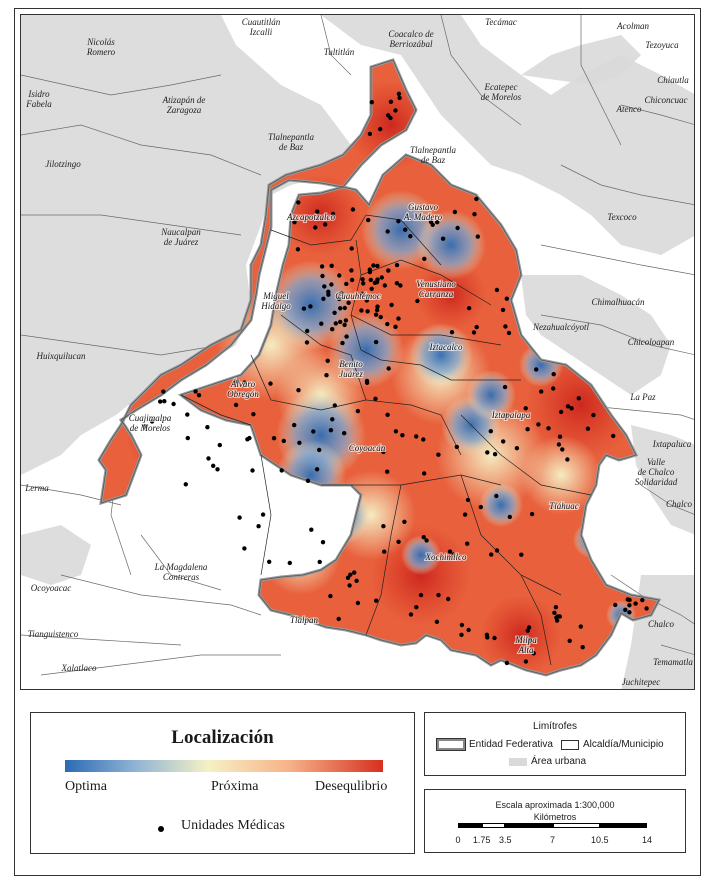 The width and height of the screenshot is (715, 882). Describe the element at coordinates (481, 840) in the screenshot. I see `scale-tick-label: 1.75` at that location.